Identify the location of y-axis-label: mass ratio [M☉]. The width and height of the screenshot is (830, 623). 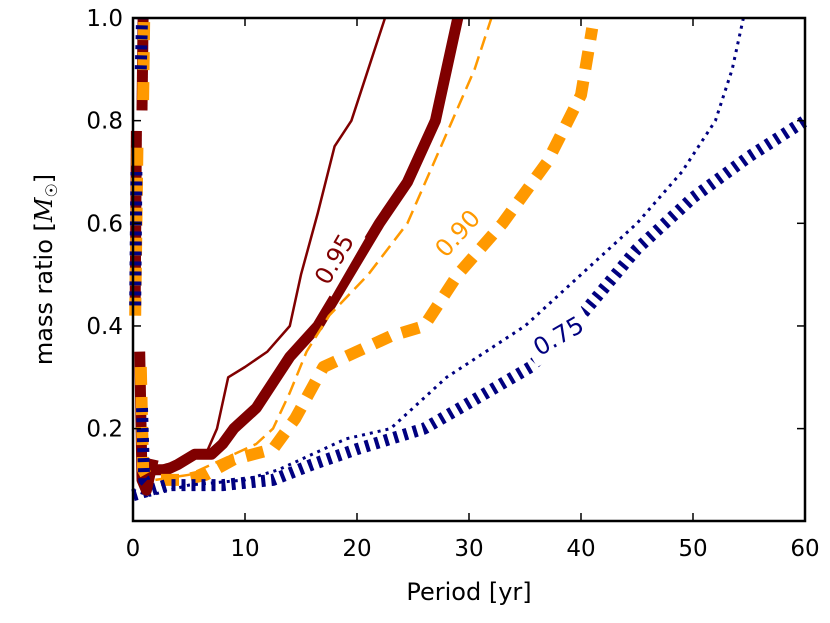
(45, 269).